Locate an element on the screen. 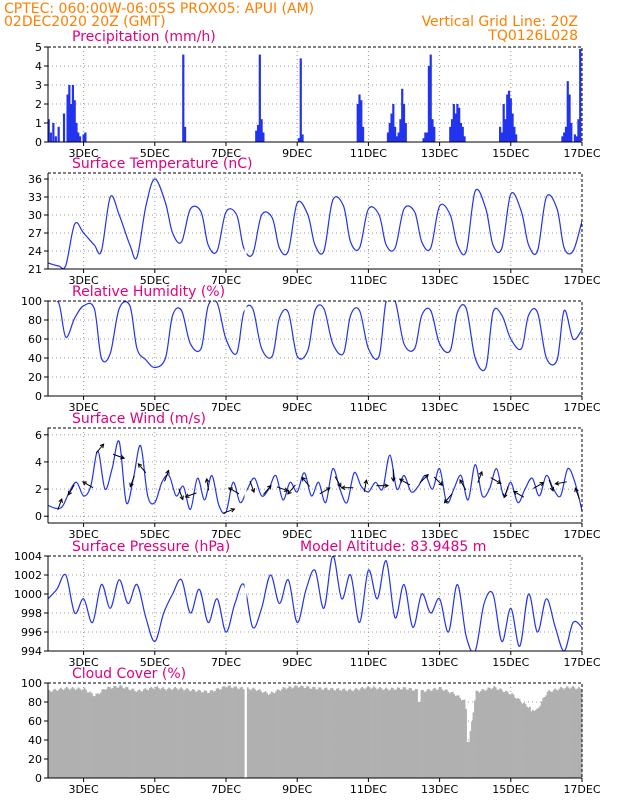 The width and height of the screenshot is (618, 800). header-grid-note: Vertical Grid Line: 20Z is located at coordinates (500, 22).